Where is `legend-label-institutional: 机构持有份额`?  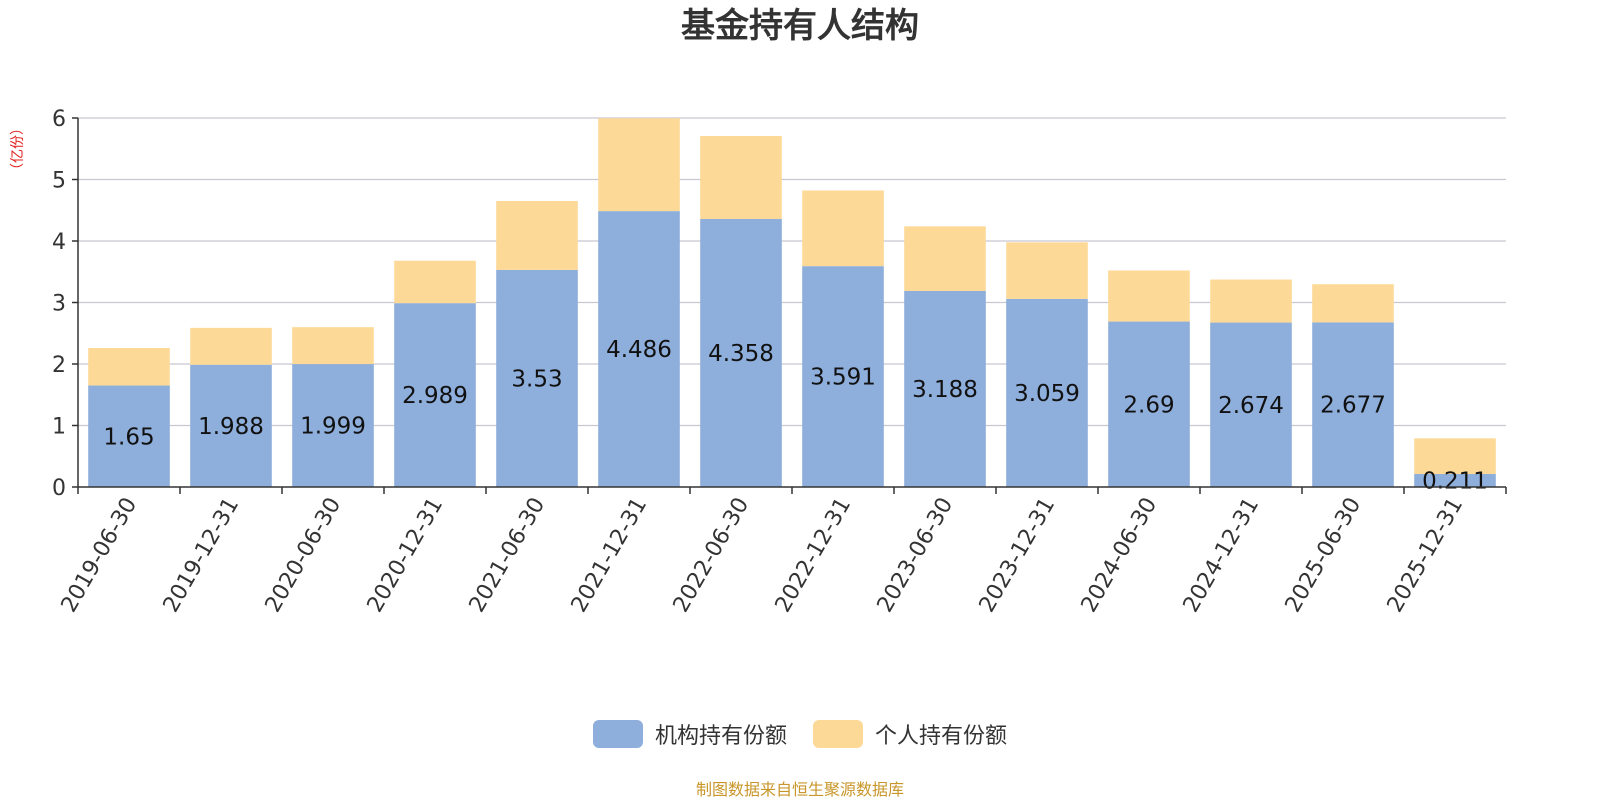
legend-label-institutional: 机构持有份额 is located at coordinates (720, 736).